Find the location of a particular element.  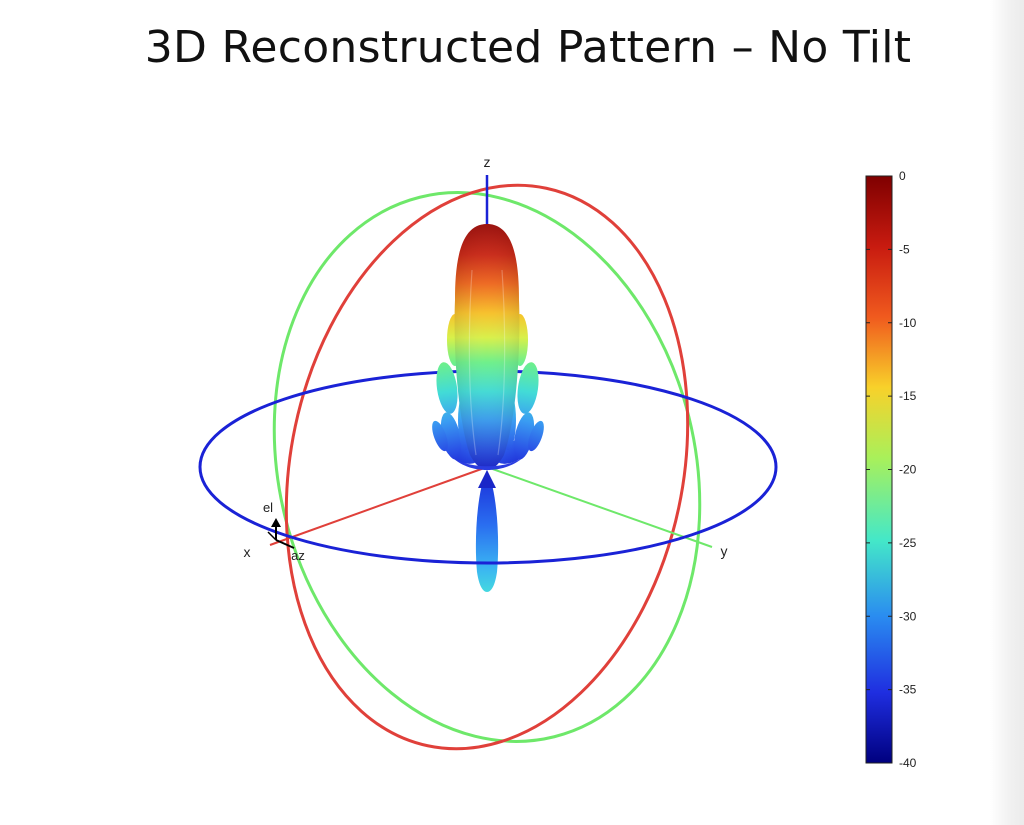

page-title: 3D Reconstructed Pattern – No Tilt is located at coordinates (528, 47).